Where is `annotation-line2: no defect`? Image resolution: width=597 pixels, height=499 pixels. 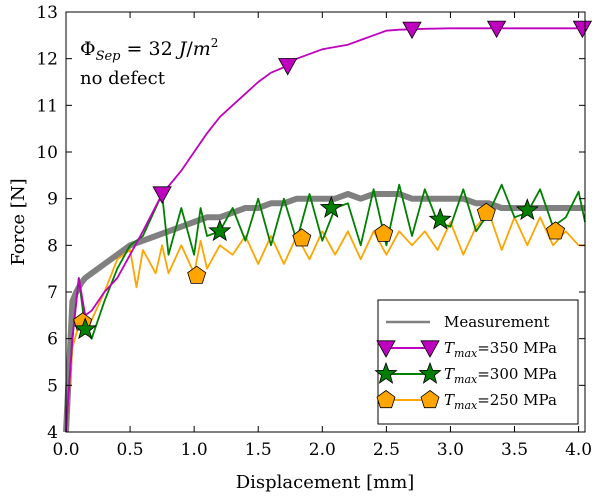 annotation-line2: no defect is located at coordinates (123, 78).